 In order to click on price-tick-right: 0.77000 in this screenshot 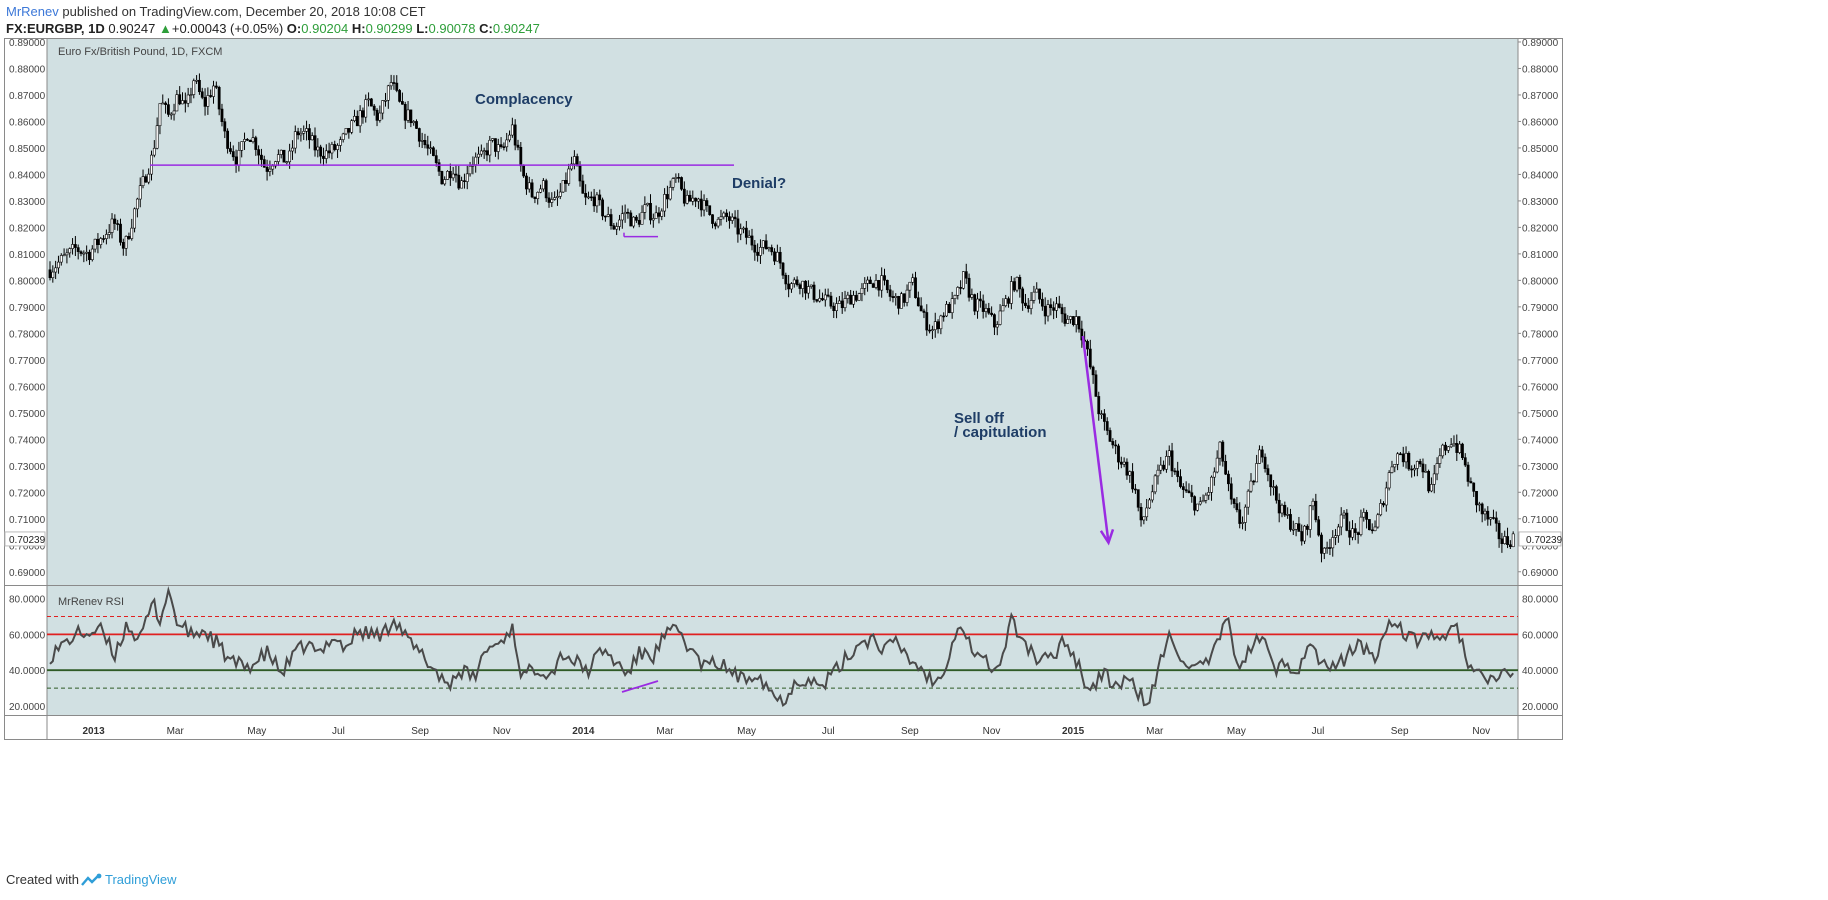, I will do `click(1540, 361)`.